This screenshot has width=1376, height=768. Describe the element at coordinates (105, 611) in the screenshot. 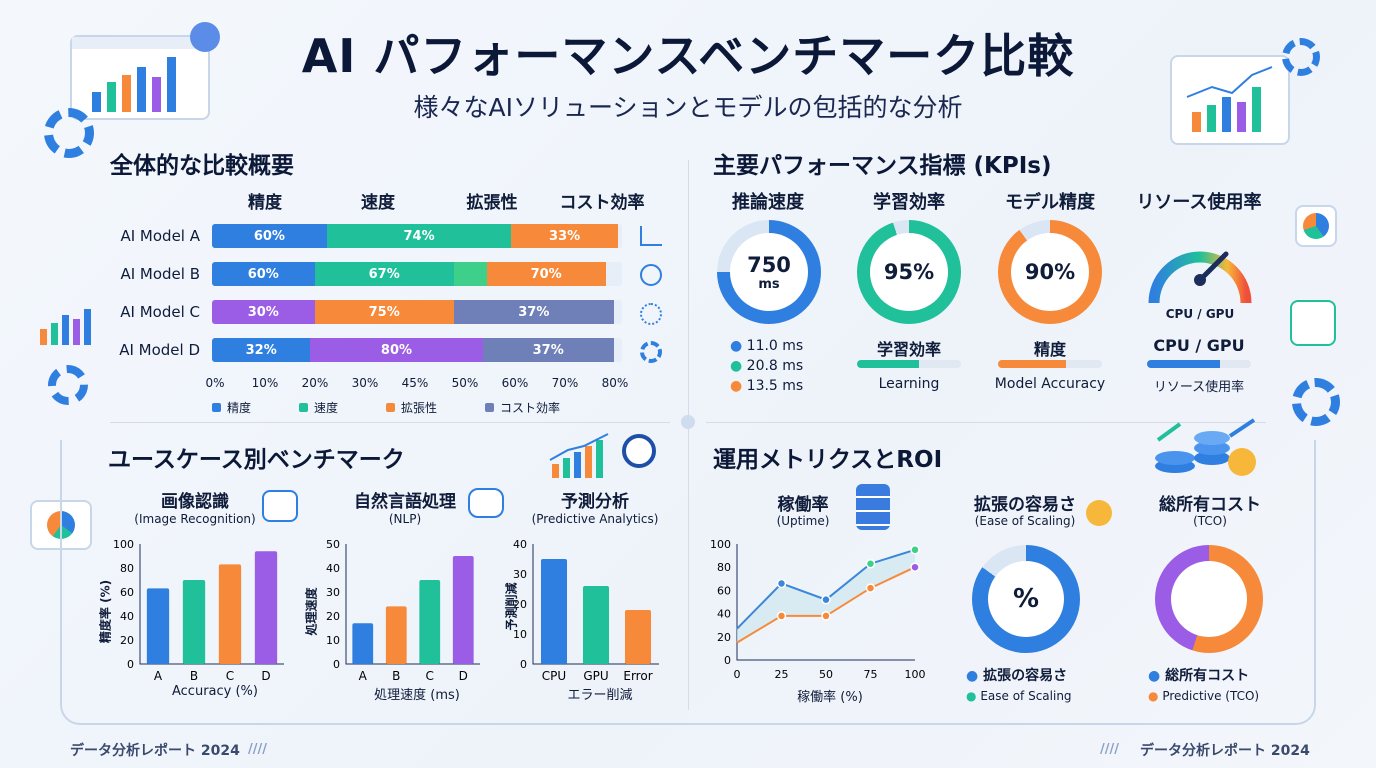

I see `y-axis-label: 精度率 (%)` at that location.